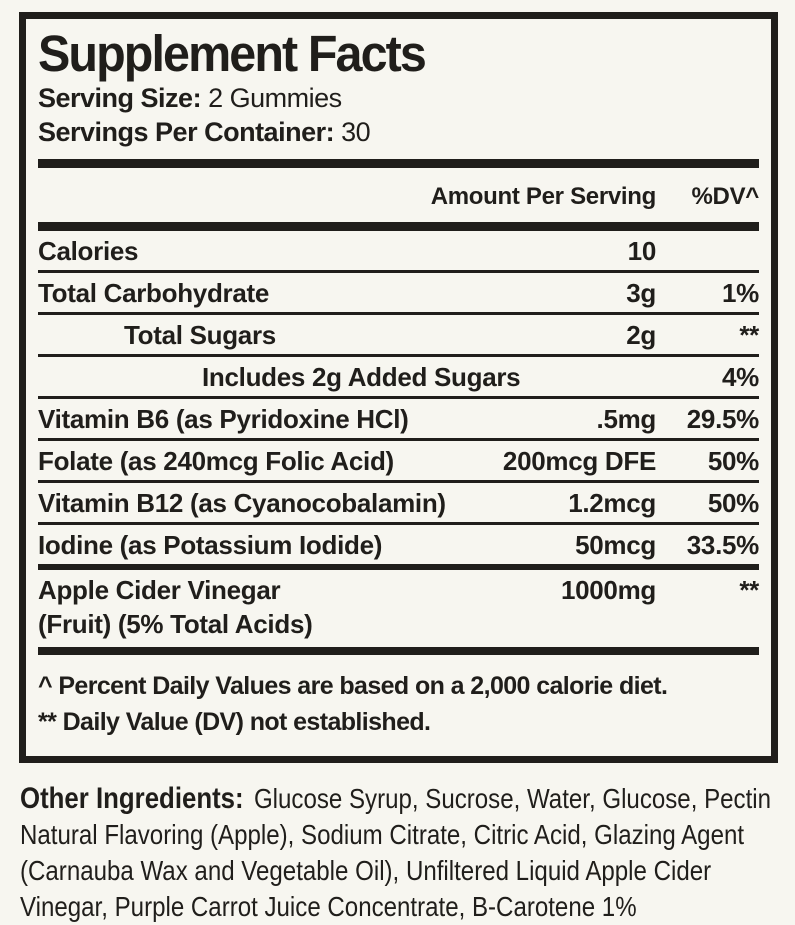  I want to click on nutrient-name: Iodine (as Potassium Iodide), so click(210, 545).